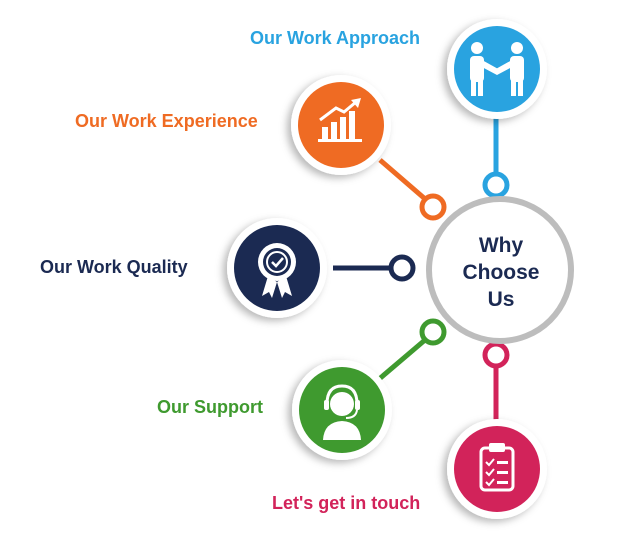 This screenshot has height=540, width=623. I want to click on growth-chart-icon, so click(340, 120).